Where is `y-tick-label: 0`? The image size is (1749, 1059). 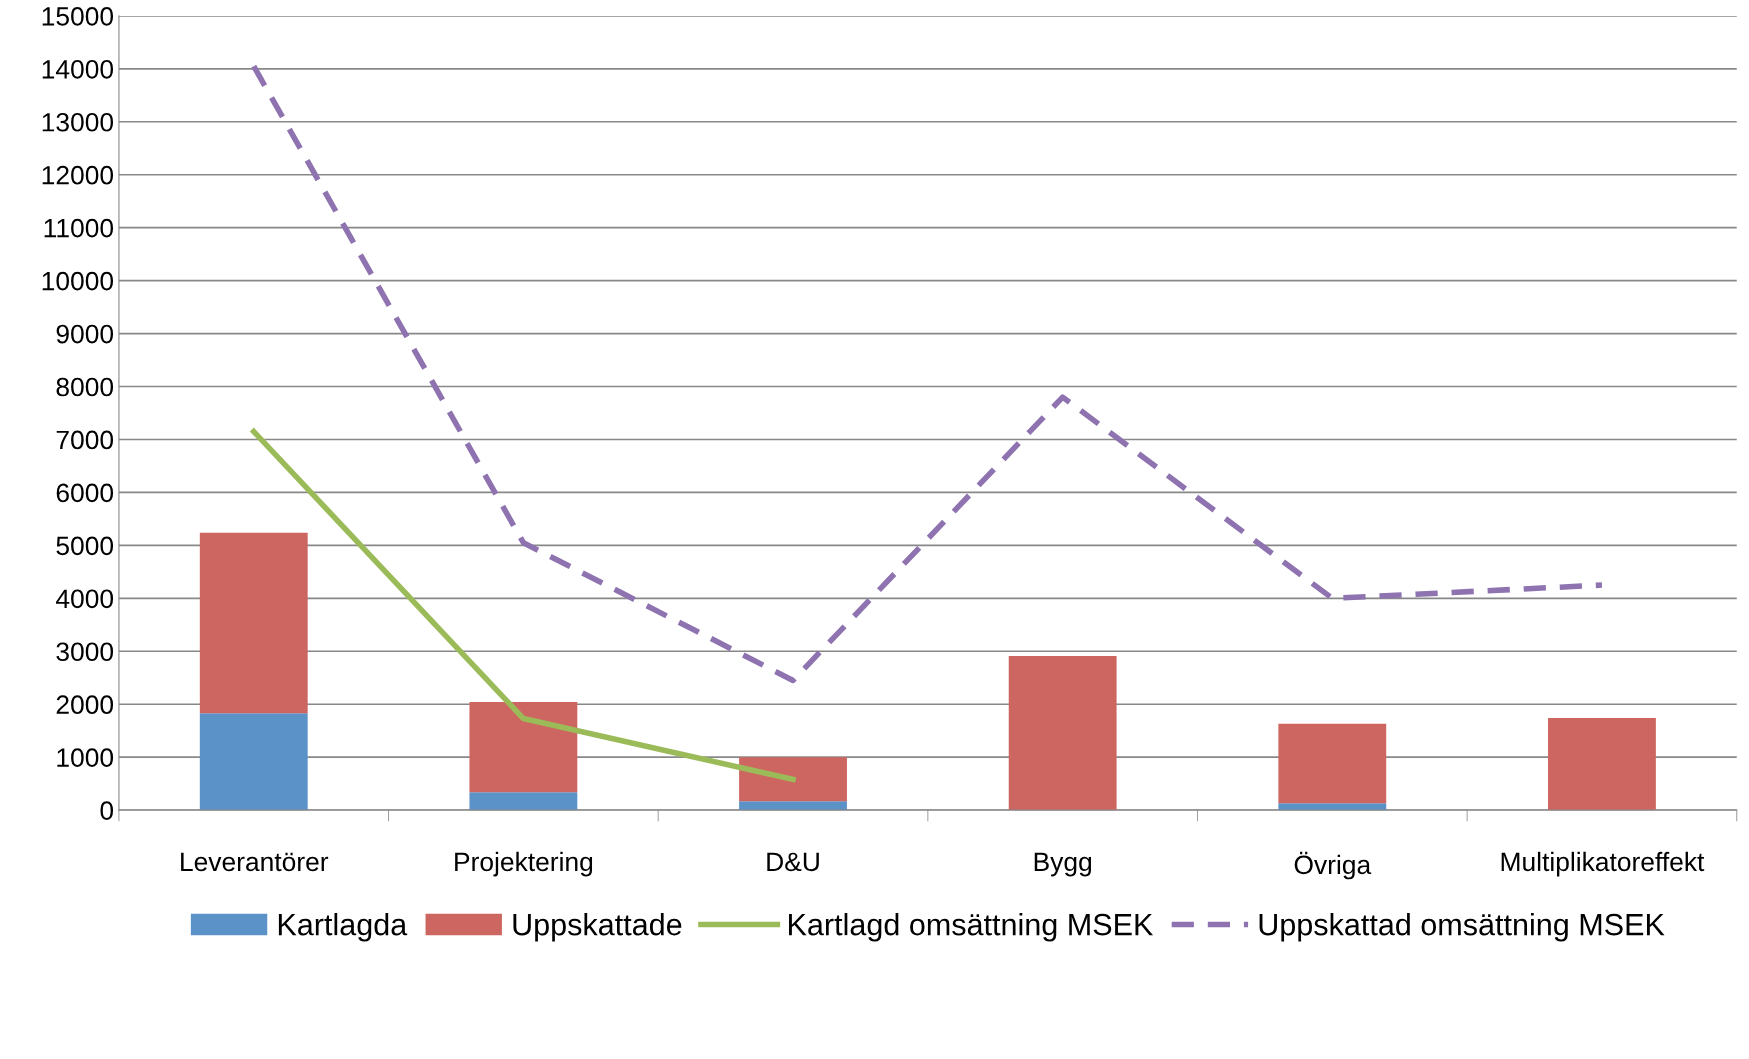
y-tick-label: 0 is located at coordinates (107, 810).